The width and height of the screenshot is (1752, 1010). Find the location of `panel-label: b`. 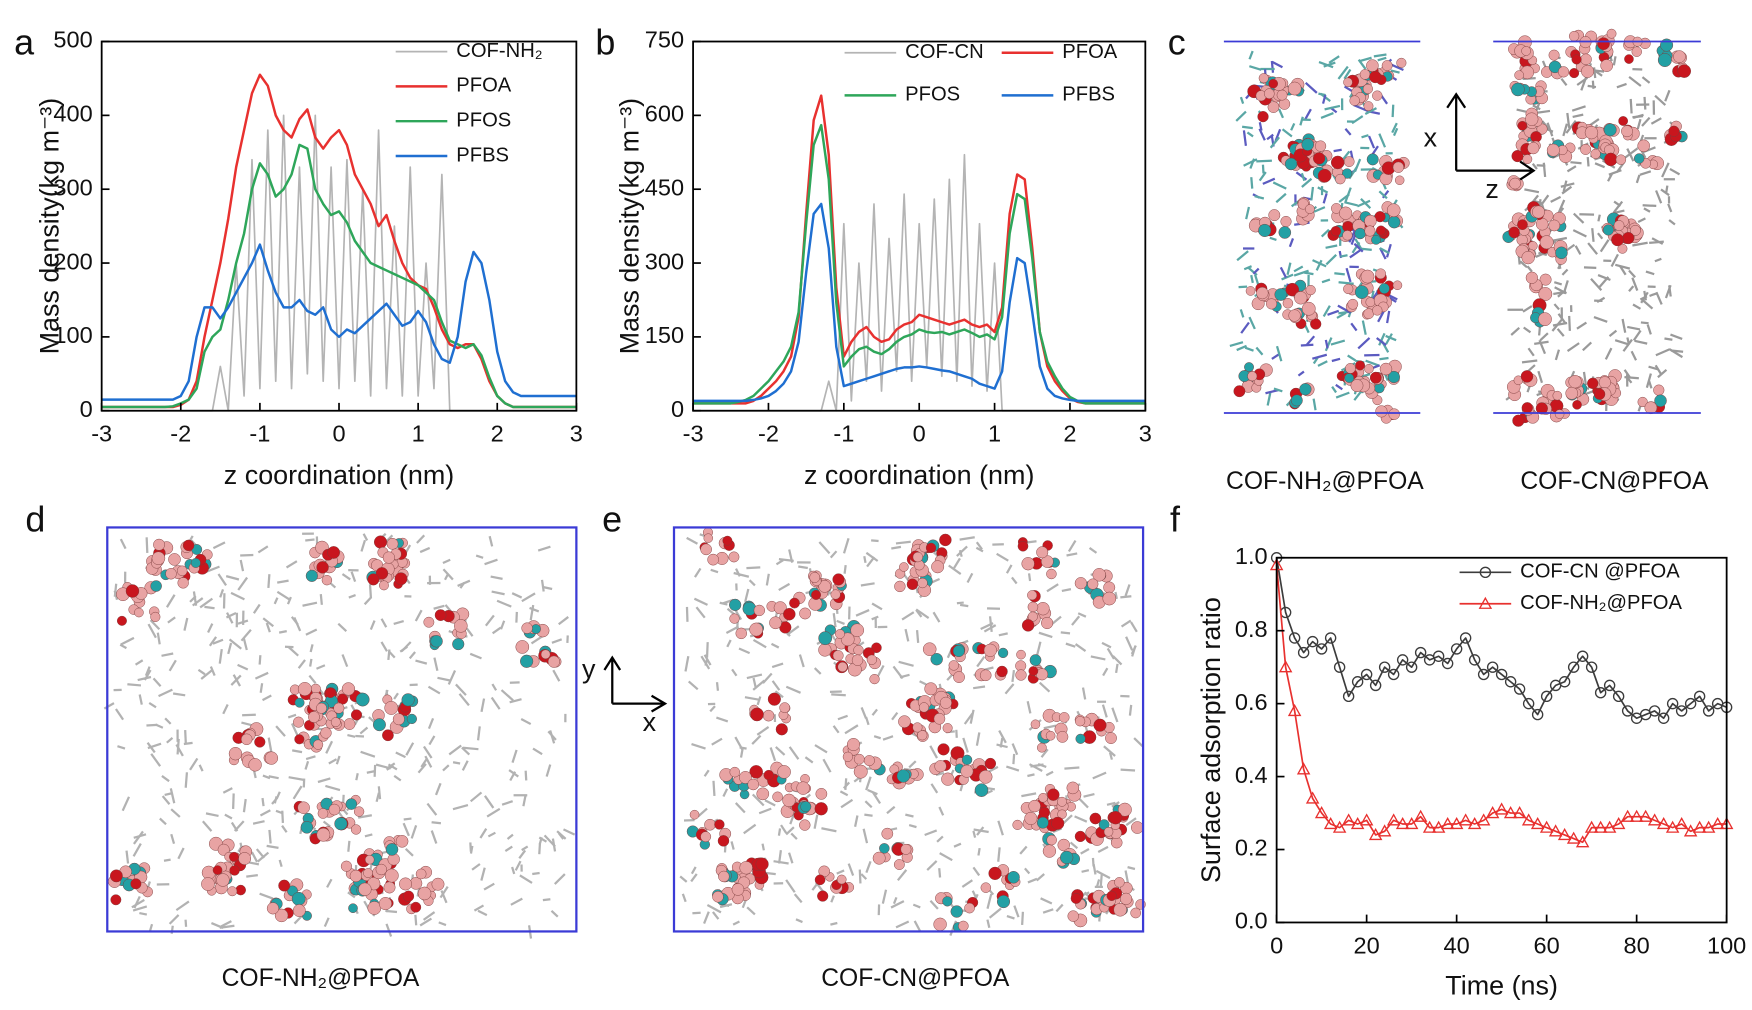

panel-label: b is located at coordinates (605, 41).